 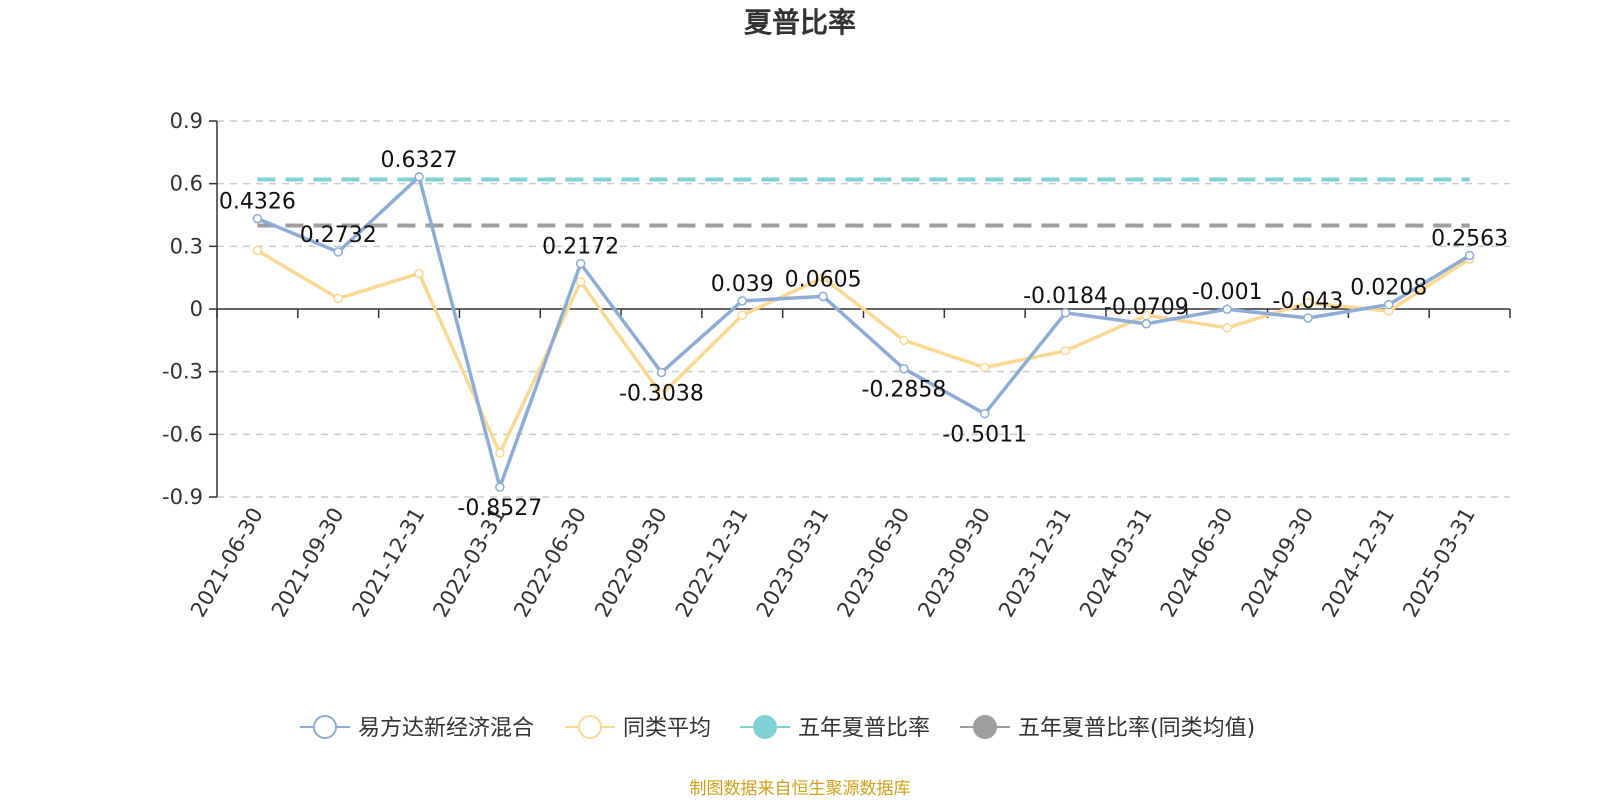 I want to click on data-label: 0.2732, so click(x=338, y=235).